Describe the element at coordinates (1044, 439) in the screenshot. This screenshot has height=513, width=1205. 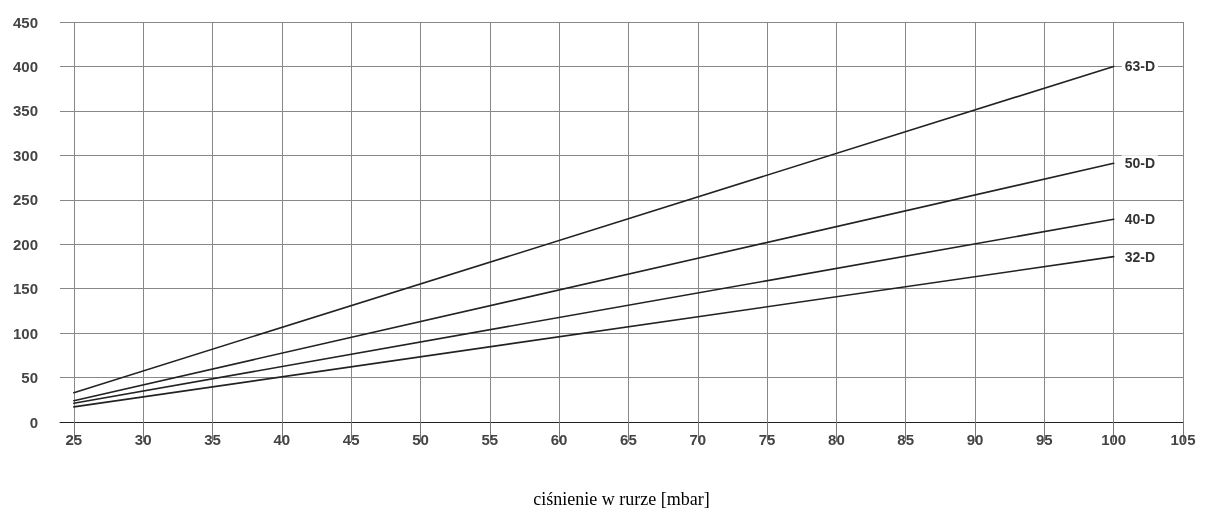
I see `x-tick-label: 95` at that location.